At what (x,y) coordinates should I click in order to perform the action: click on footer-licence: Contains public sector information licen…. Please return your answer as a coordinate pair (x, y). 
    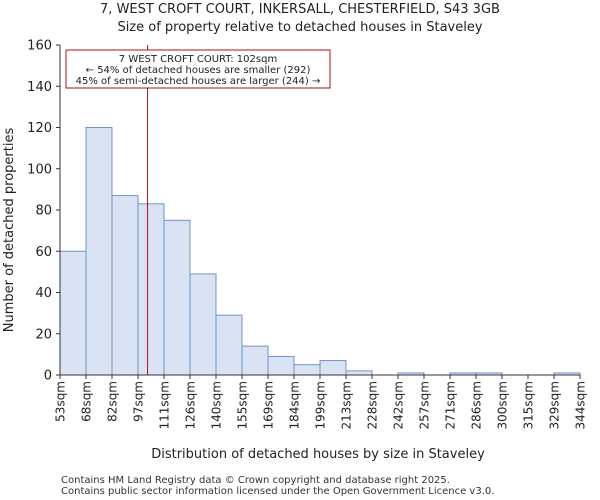
    Looking at the image, I should click on (278, 491).